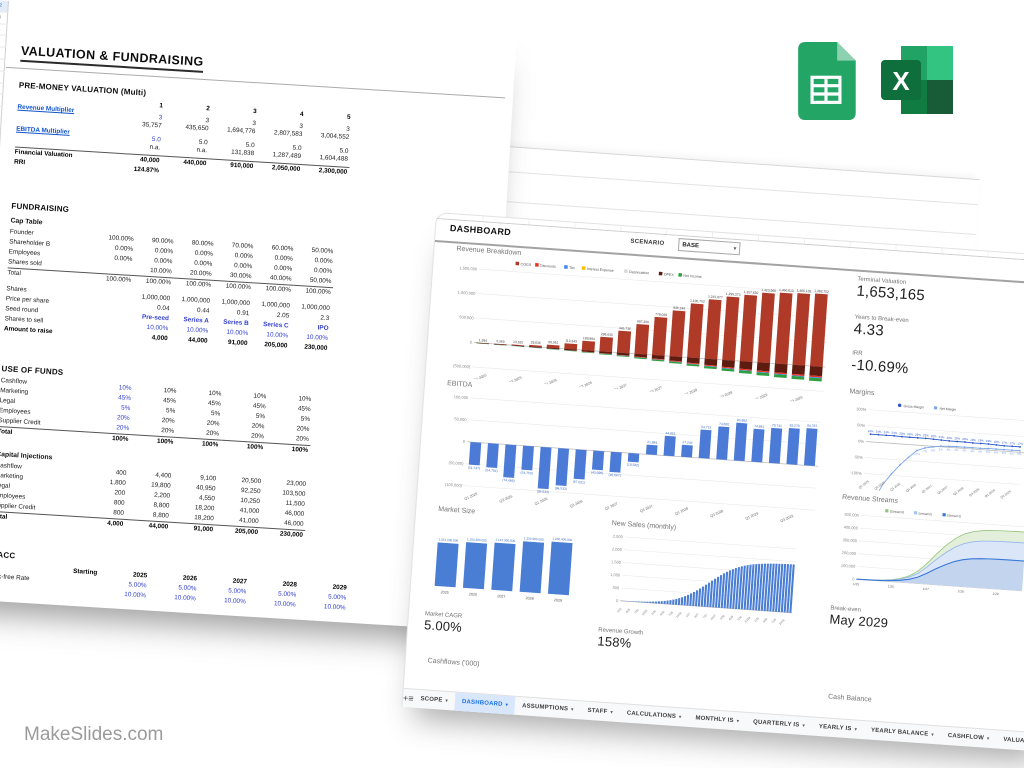 Image resolution: width=1024 pixels, height=768 pixels. What do you see at coordinates (730, 617) in the screenshot?
I see `chart-element: 4/28` at bounding box center [730, 617].